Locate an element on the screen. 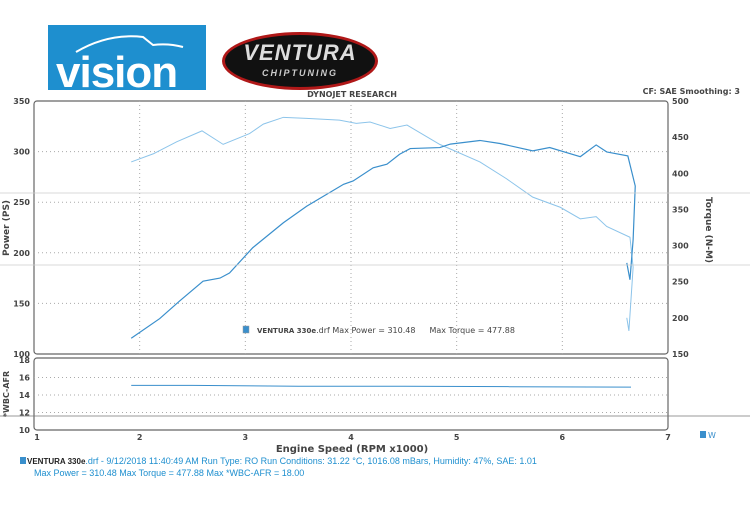  ventura-logo: VENTURA CHIPTUNING is located at coordinates (300, 61).